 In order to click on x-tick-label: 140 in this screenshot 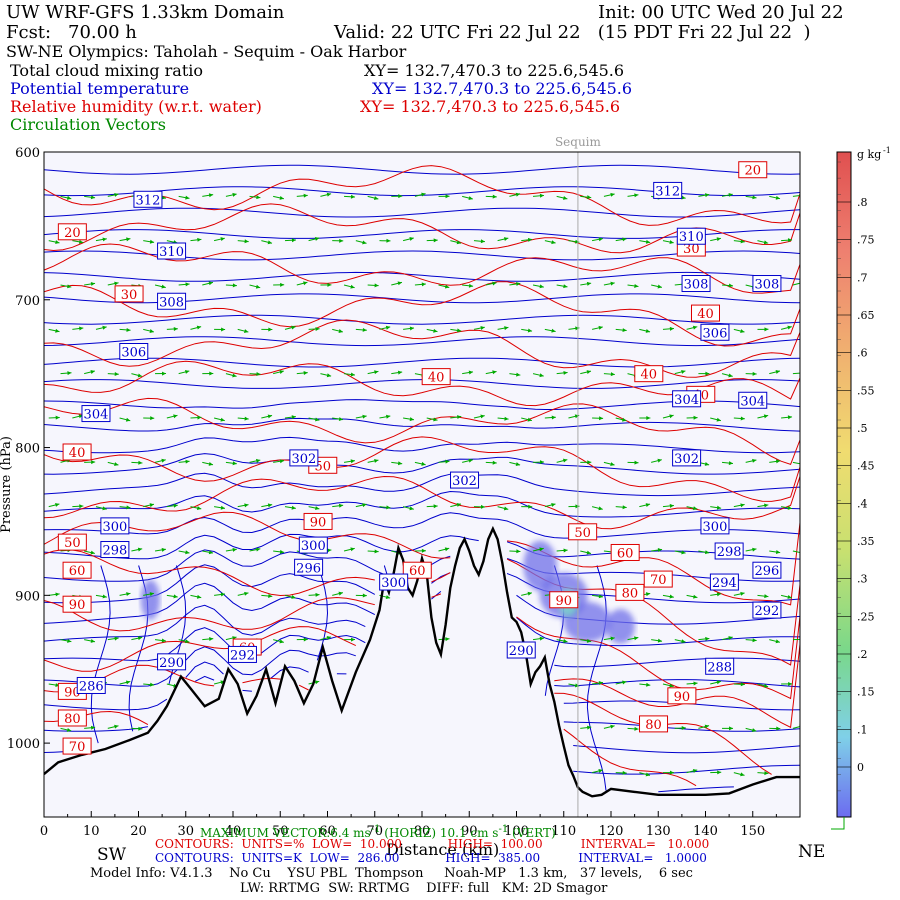, I will do `click(705, 831)`.